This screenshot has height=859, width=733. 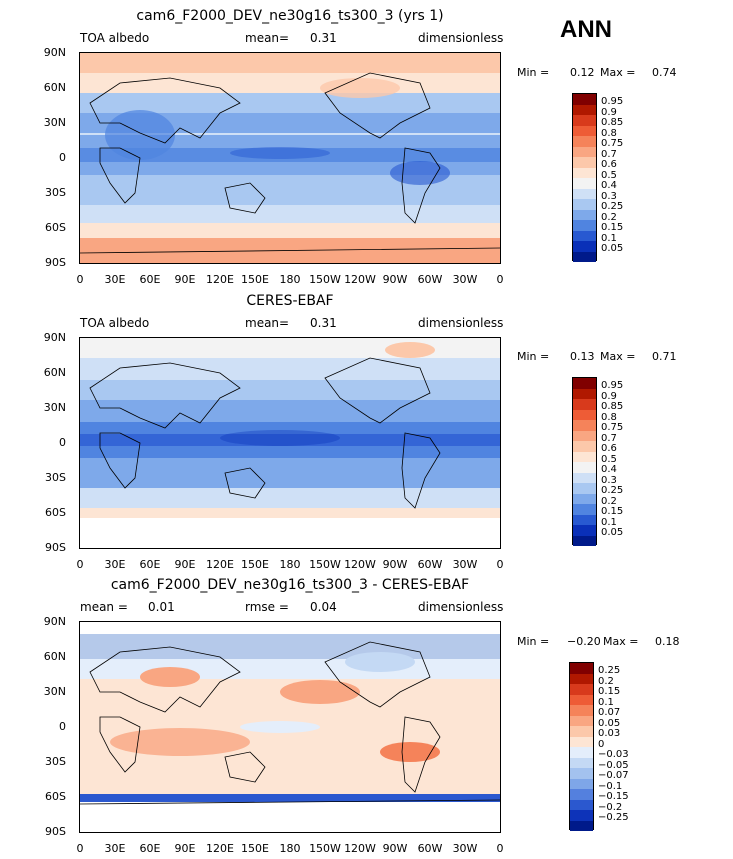 What do you see at coordinates (533, 641) in the screenshot?
I see `min-label: Min =` at bounding box center [533, 641].